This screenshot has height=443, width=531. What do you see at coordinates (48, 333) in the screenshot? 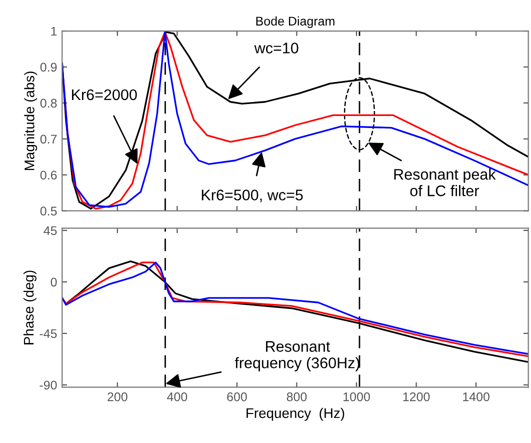
I see `y-tick-label: -45` at bounding box center [48, 333].